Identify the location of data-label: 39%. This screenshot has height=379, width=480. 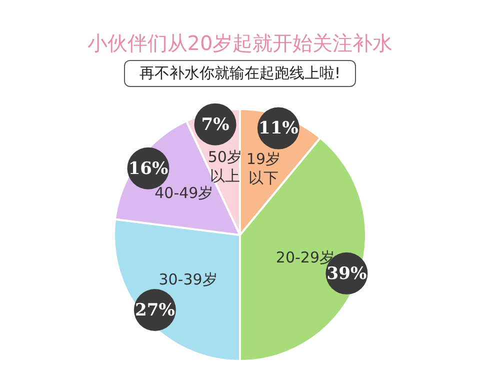
(346, 274).